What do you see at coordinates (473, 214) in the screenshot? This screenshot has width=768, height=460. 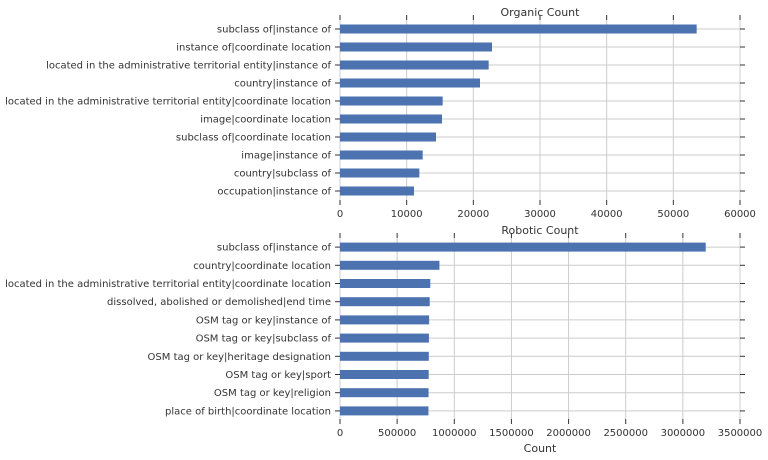 I see `organic-x-tick-label: 20000` at bounding box center [473, 214].